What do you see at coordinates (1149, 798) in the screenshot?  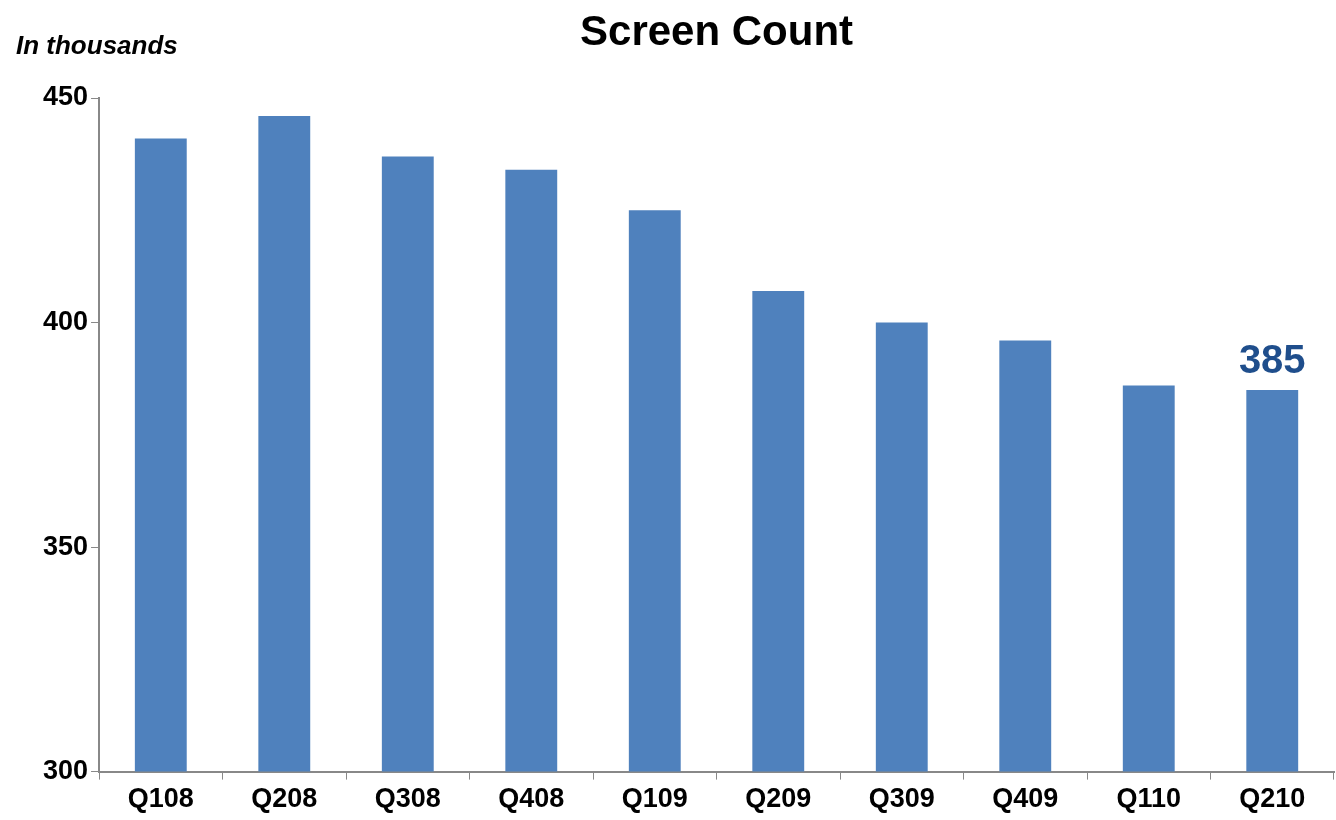 I see `x-tick-label: Q110` at bounding box center [1149, 798].